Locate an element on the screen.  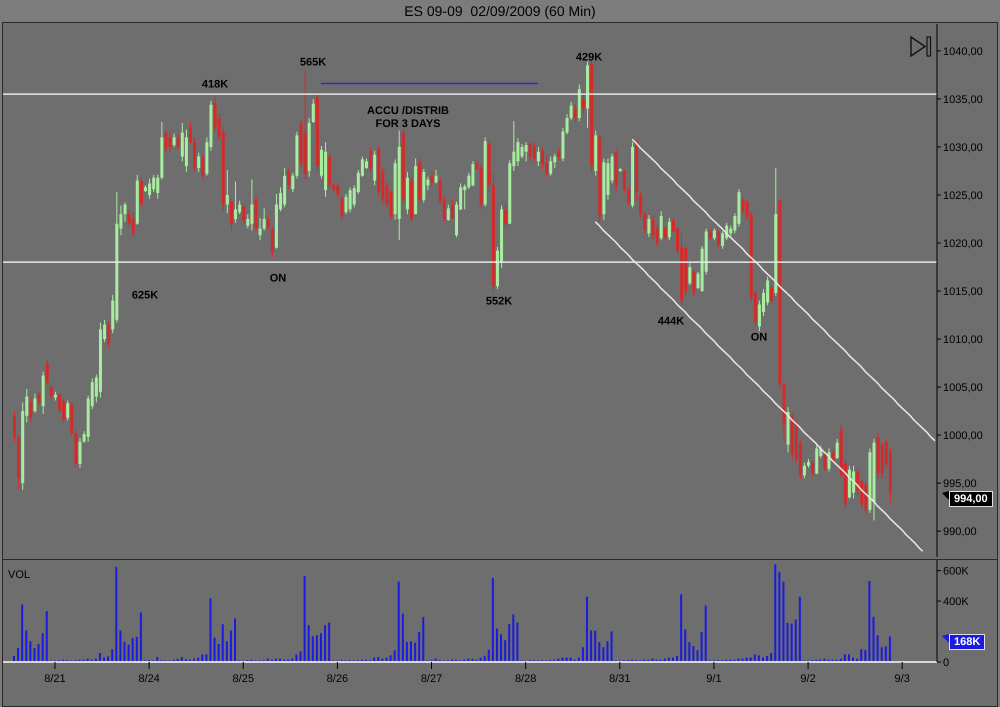
y-tick-label: 0 is located at coordinates (946, 662).